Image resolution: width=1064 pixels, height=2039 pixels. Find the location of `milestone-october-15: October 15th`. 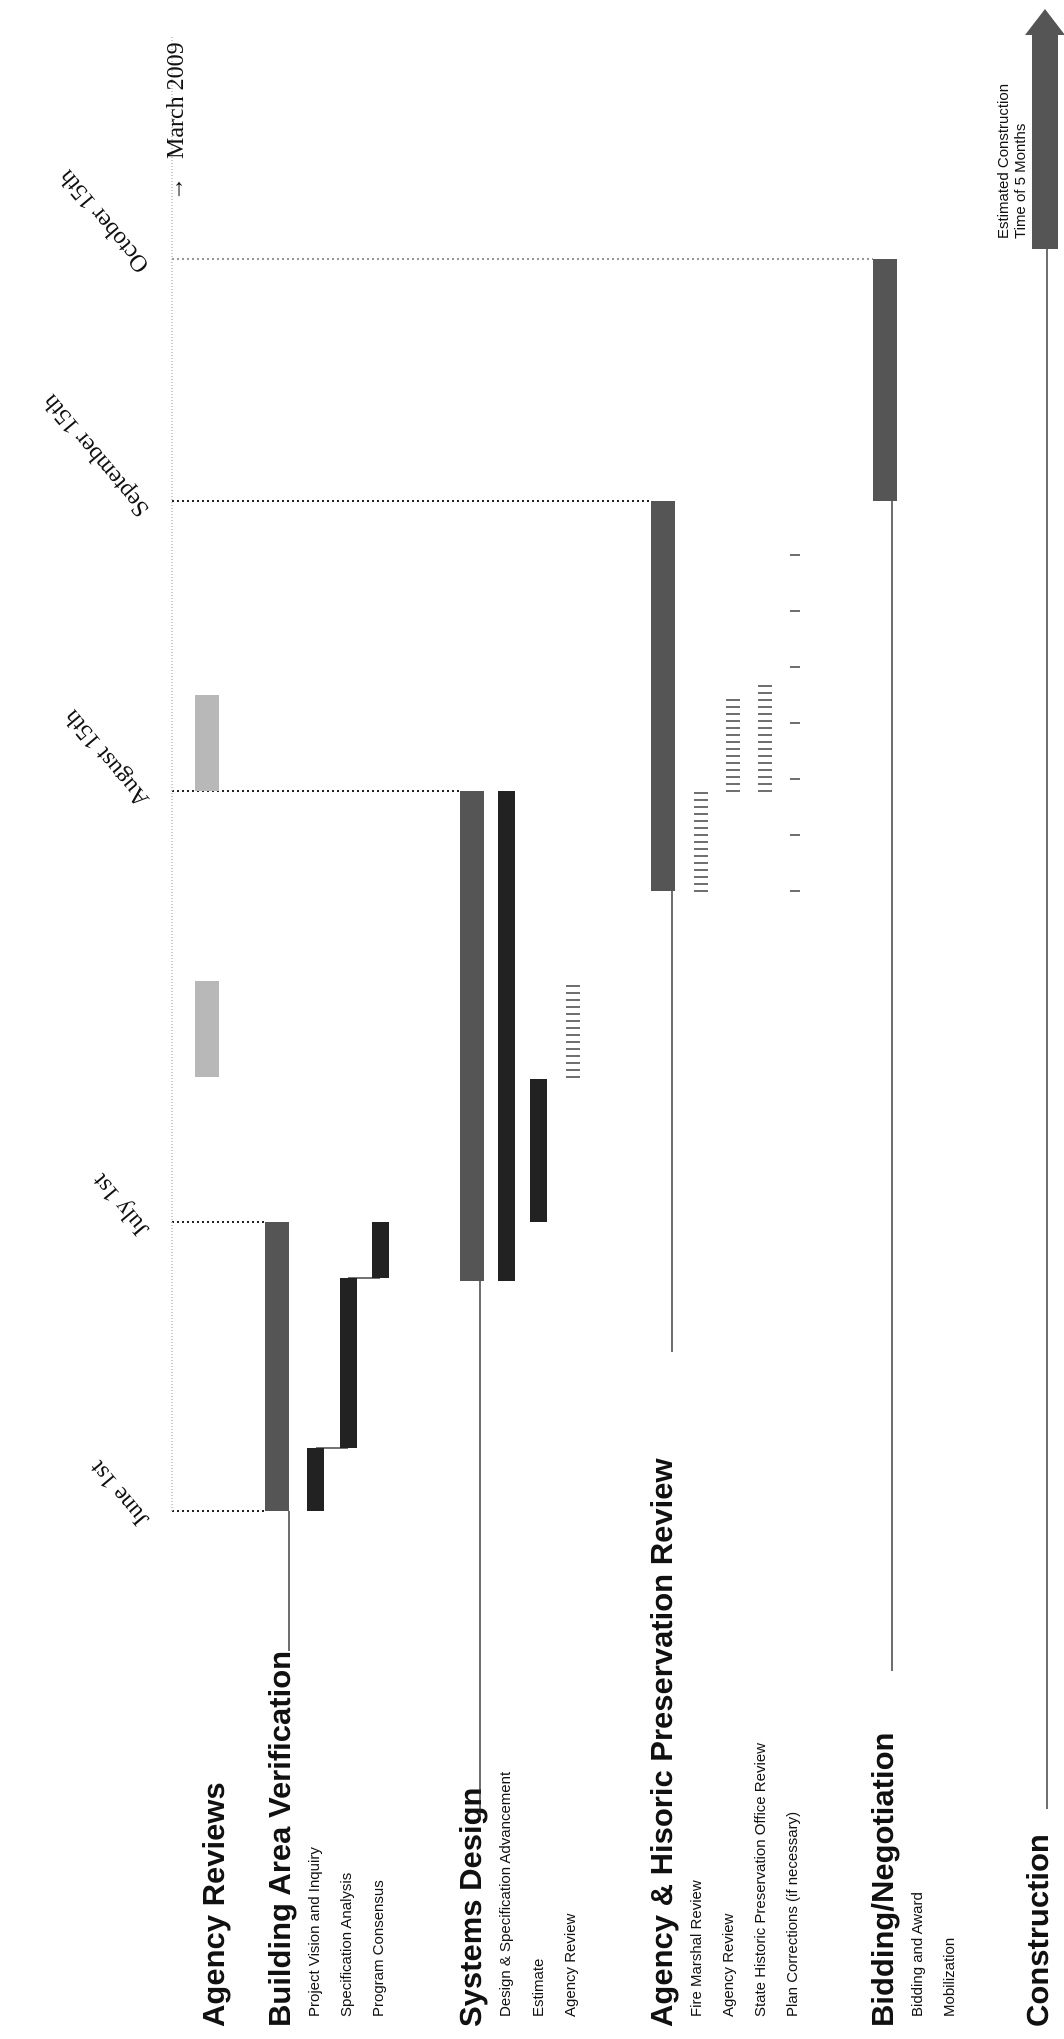

milestone-october-15: October 15th is located at coordinates (104, 221).